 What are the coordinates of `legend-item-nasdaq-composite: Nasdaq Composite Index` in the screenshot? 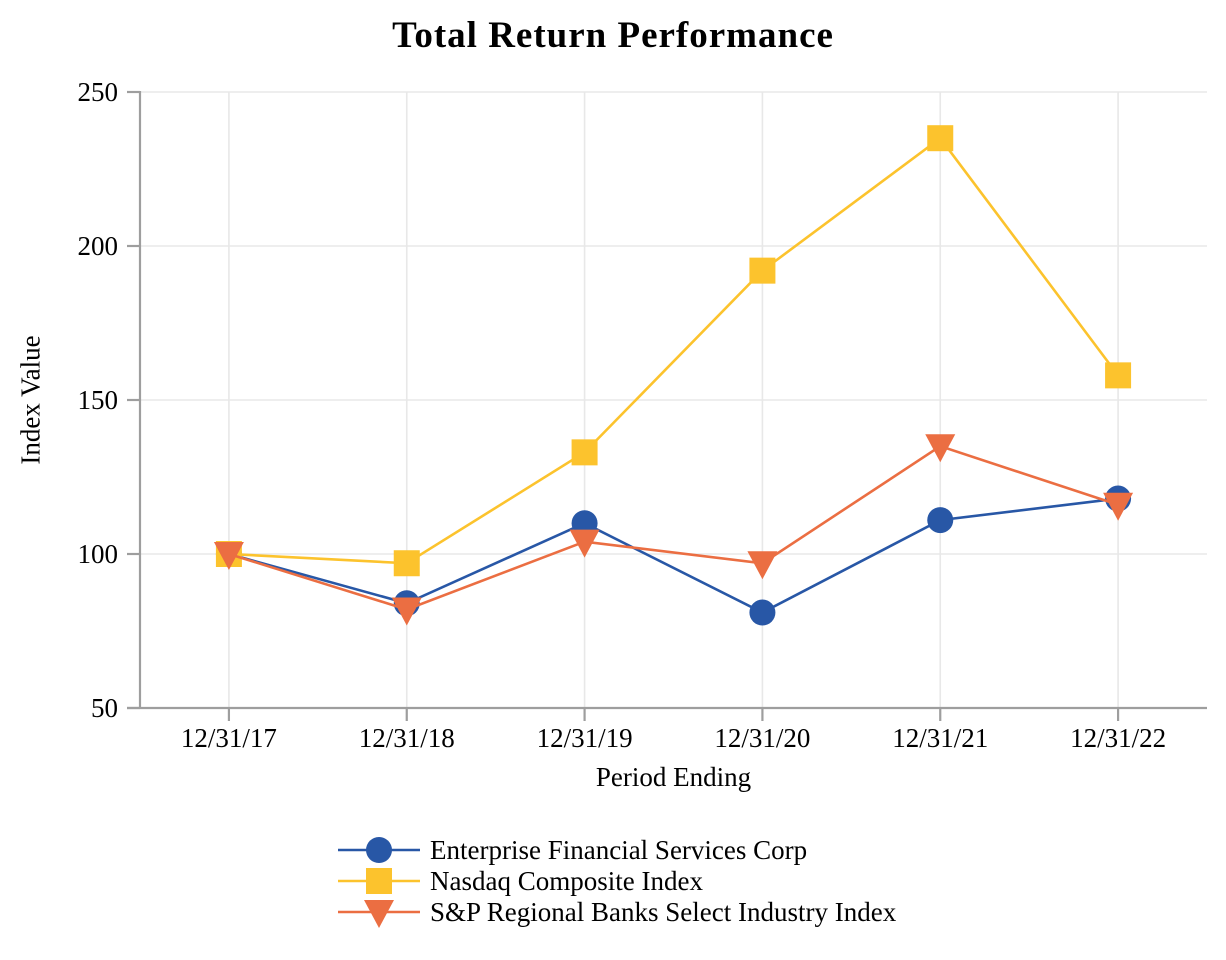 It's located at (616, 881).